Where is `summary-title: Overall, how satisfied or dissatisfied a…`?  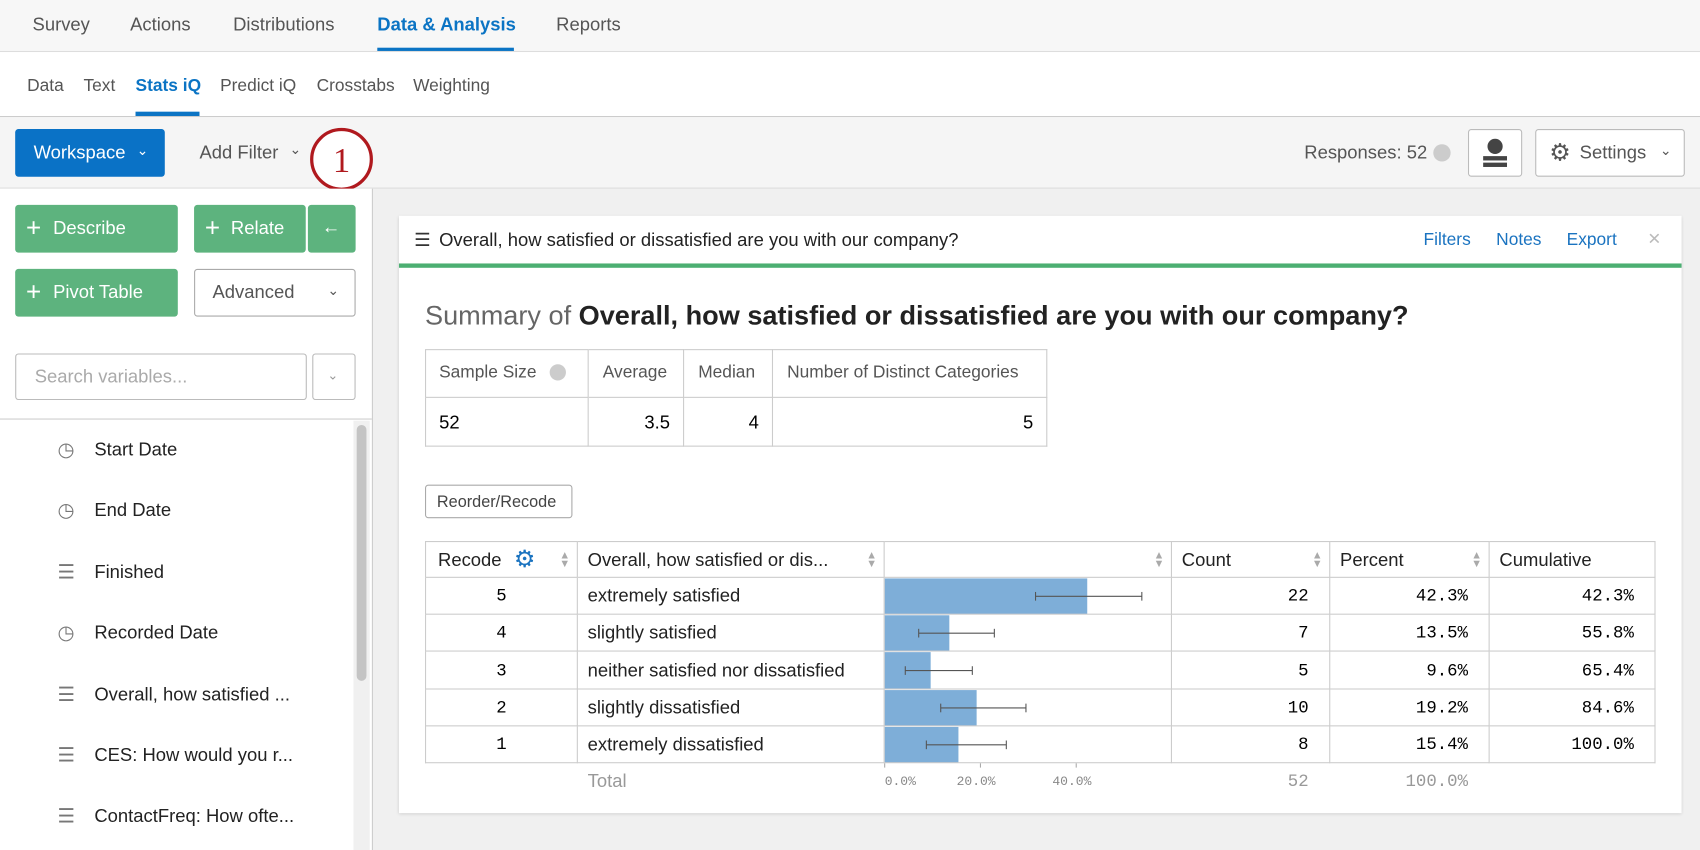
summary-title: Overall, how satisfied or dissatisfied a… is located at coordinates (993, 316).